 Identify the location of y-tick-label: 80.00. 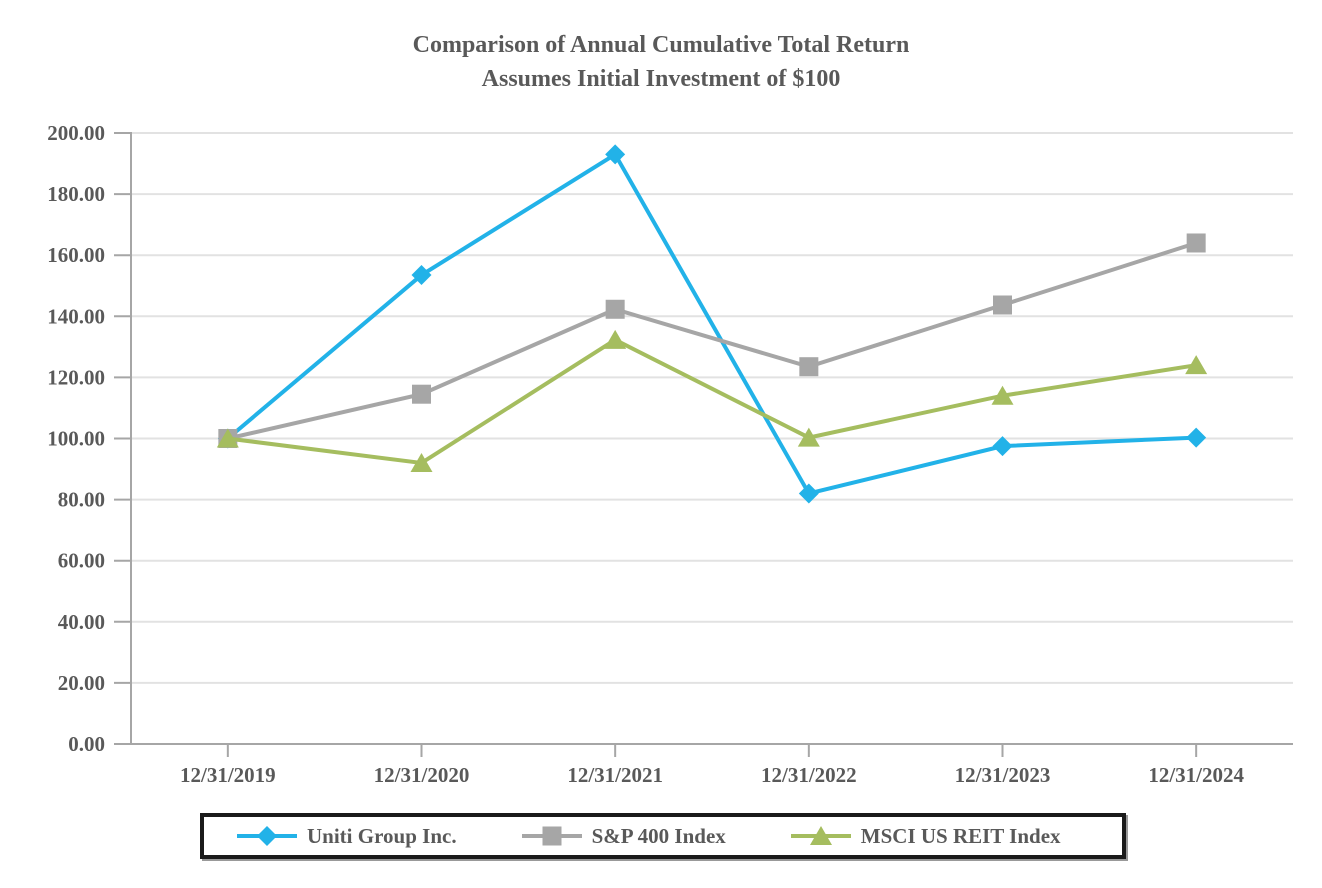
(81, 500).